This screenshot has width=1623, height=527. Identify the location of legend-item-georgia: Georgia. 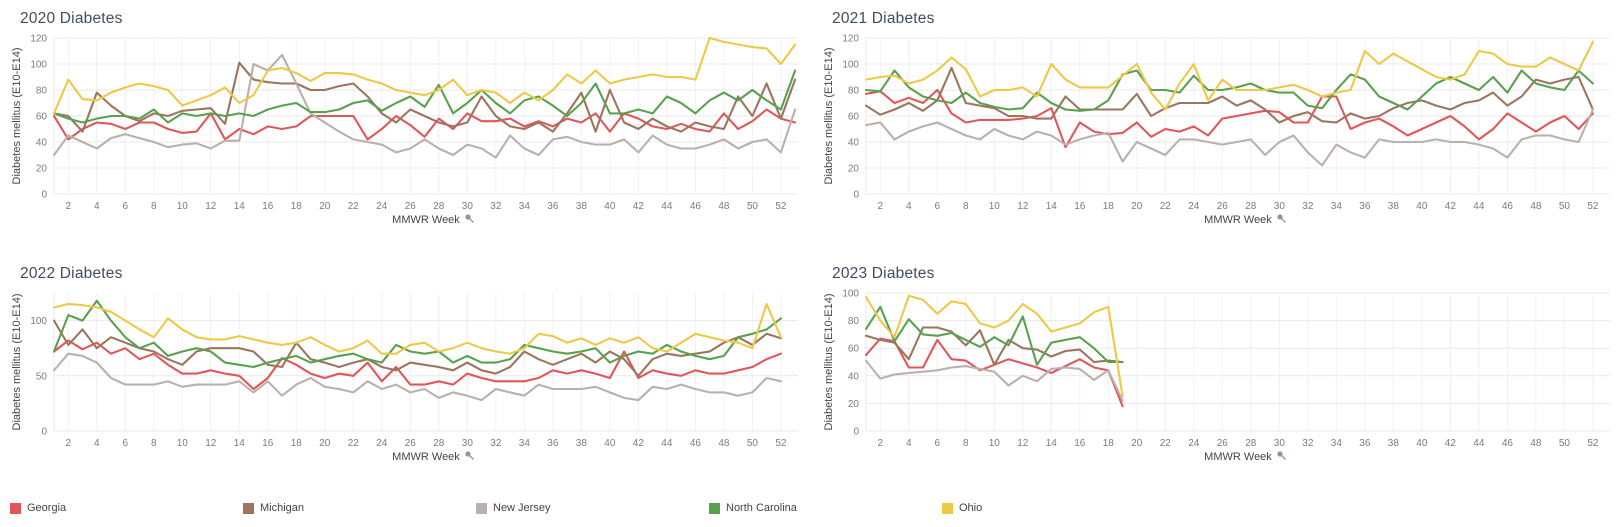
(126, 508).